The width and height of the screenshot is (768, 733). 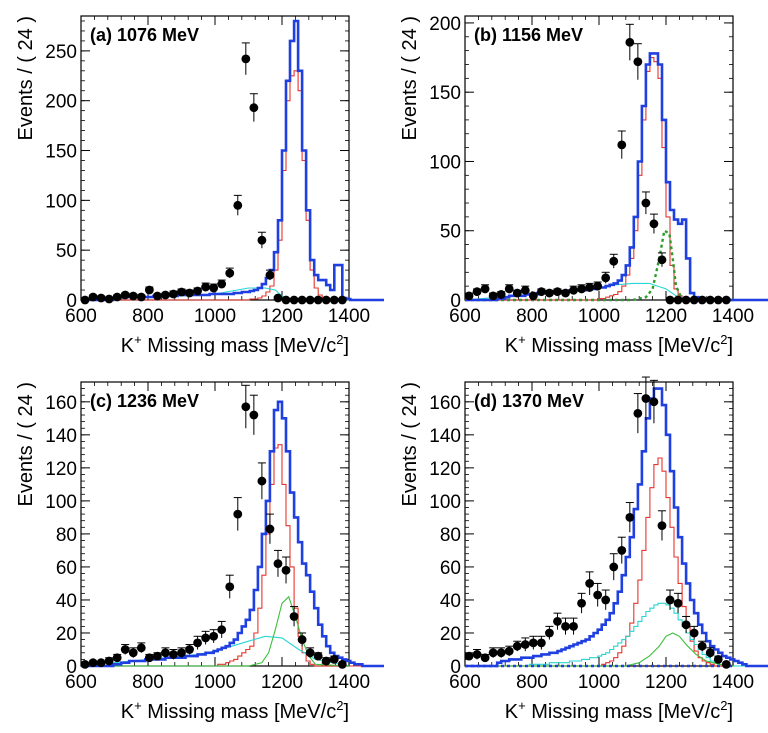 I want to click on chart-3-y-tick-label: 120, so click(x=445, y=469).